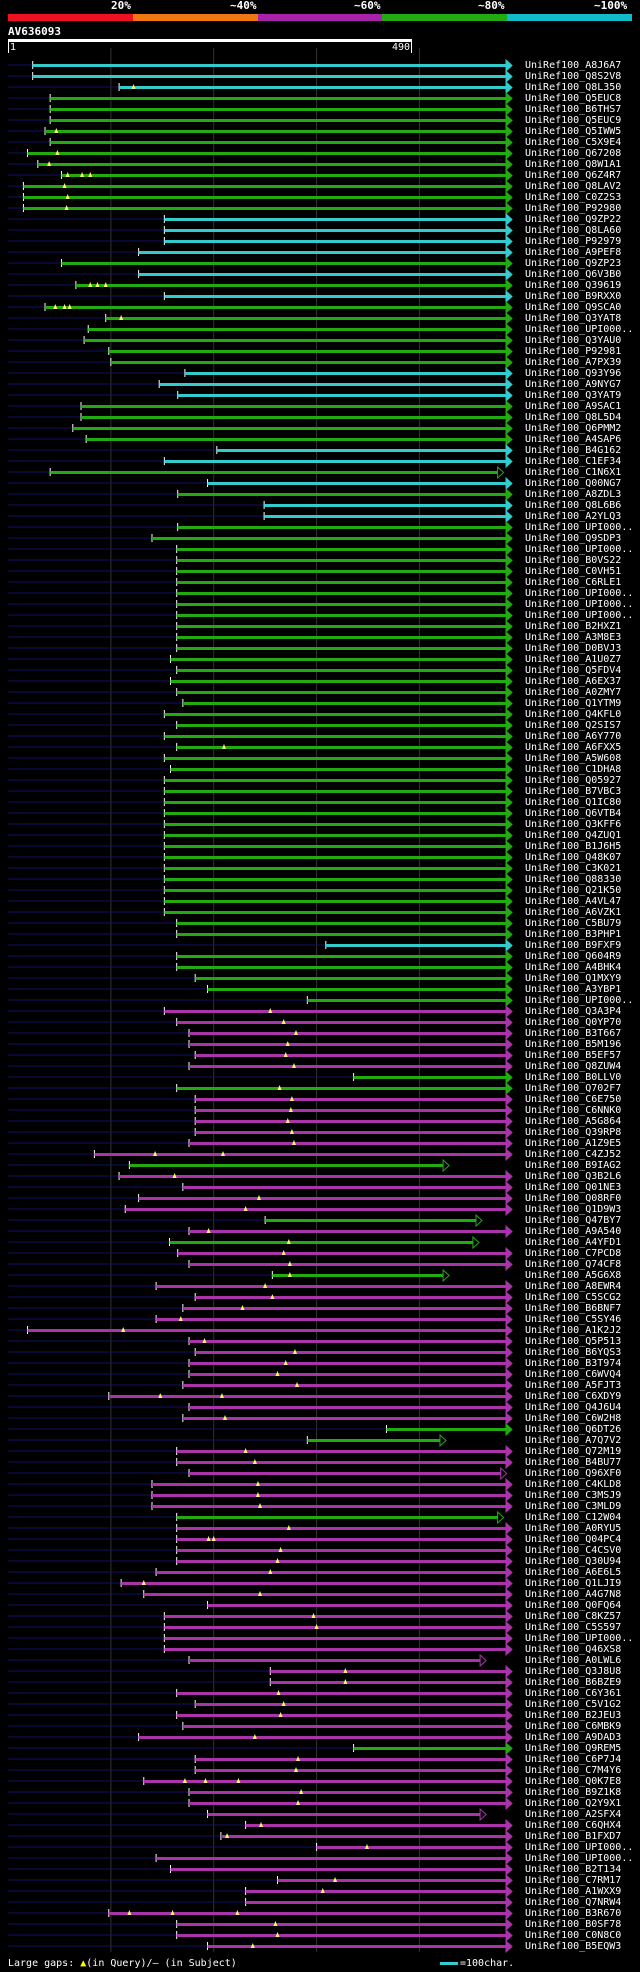 The height and width of the screenshot is (1972, 640). Describe the element at coordinates (573, 1220) in the screenshot. I see `hit-label: UniRef100_Q47BY7` at that location.